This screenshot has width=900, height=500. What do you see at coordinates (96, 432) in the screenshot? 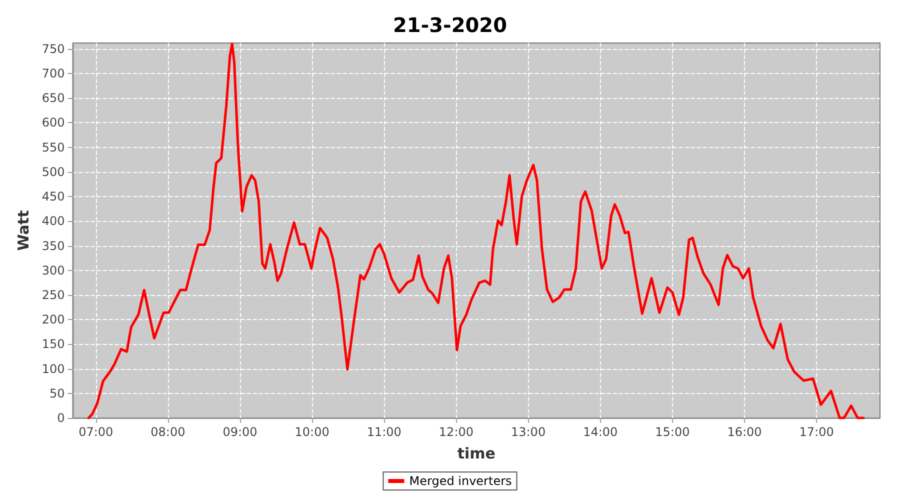
I see `x-tick-label: 07:00` at bounding box center [96, 432].